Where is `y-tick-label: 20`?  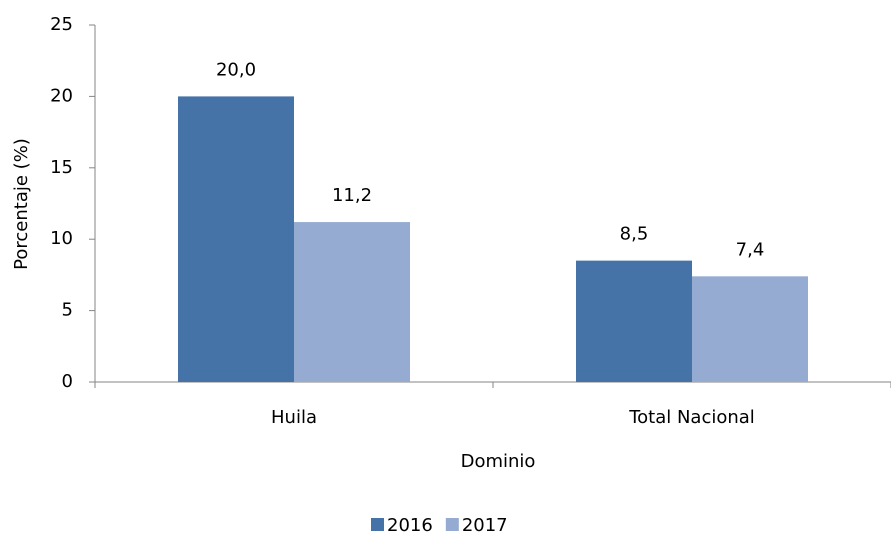 y-tick-label: 20 is located at coordinates (61, 95).